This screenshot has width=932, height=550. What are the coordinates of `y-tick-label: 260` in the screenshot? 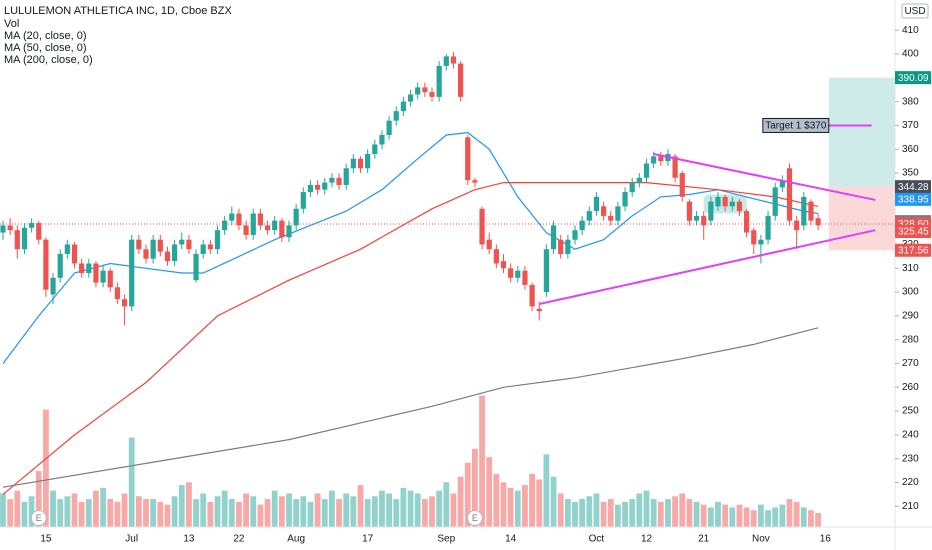 It's located at (910, 387).